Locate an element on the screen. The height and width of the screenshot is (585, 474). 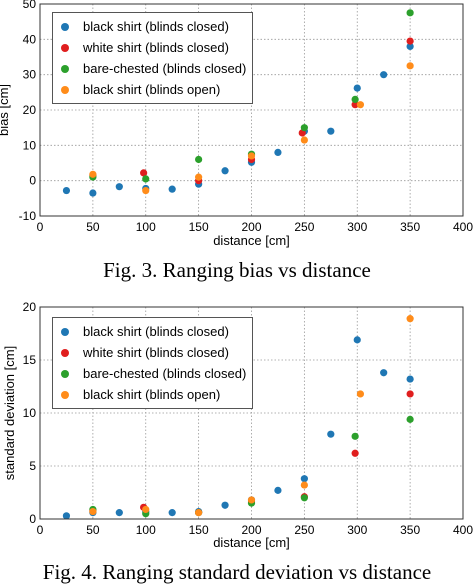
figure-3-caption: Fig. 3. Ranging bias vs distance is located at coordinates (237, 270).